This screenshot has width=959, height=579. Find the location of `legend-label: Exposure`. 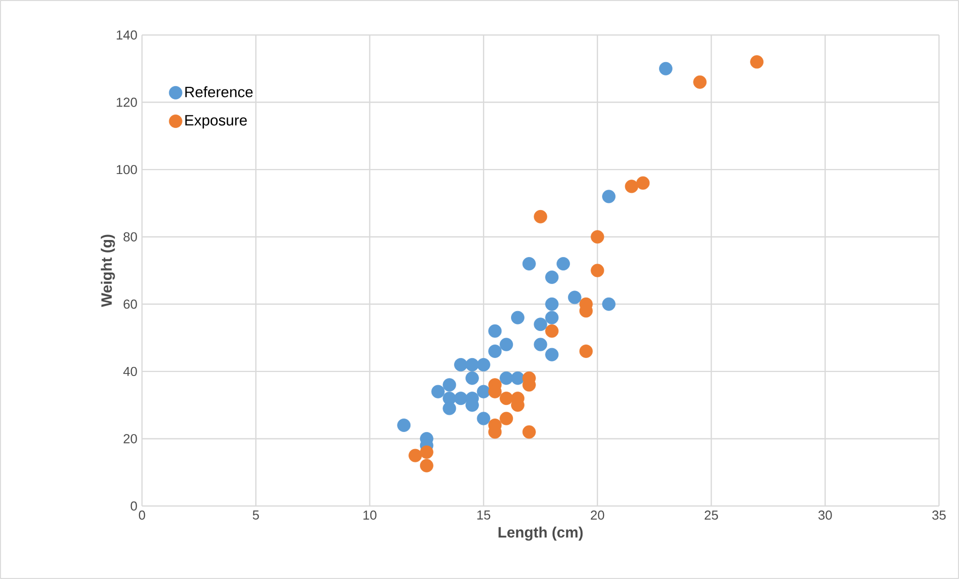

legend-label: Exposure is located at coordinates (216, 122).